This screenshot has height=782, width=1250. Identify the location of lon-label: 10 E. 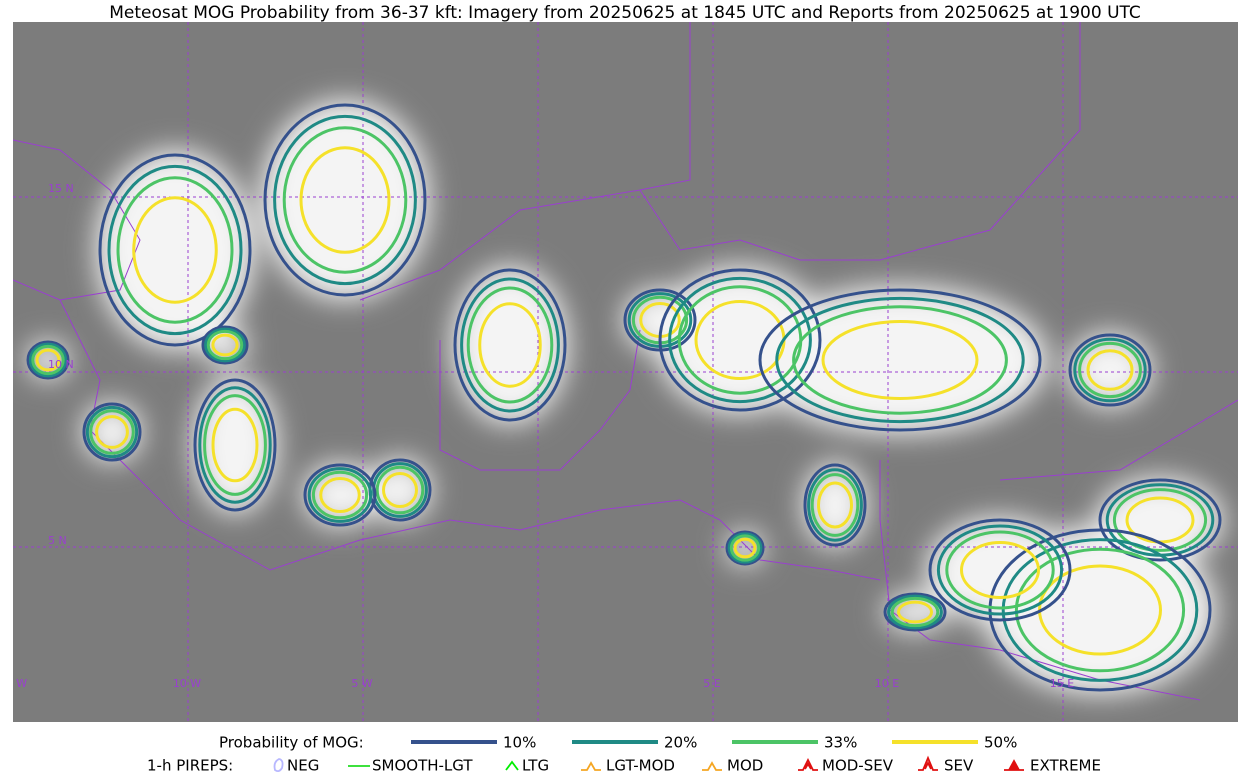
(887, 683).